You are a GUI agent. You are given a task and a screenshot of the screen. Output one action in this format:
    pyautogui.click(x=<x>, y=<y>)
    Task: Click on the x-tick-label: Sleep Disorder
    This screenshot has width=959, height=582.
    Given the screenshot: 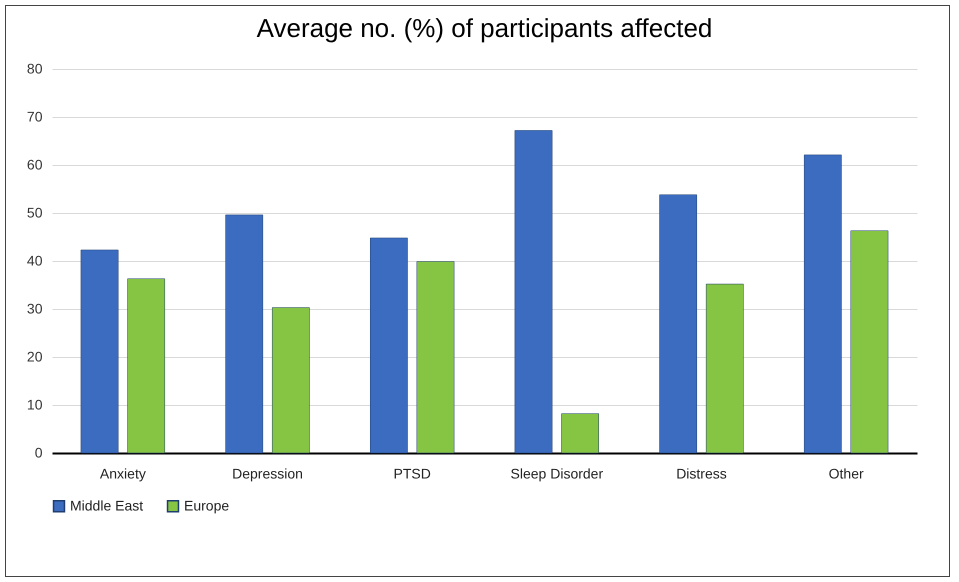 What is the action you would take?
    pyautogui.click(x=557, y=474)
    